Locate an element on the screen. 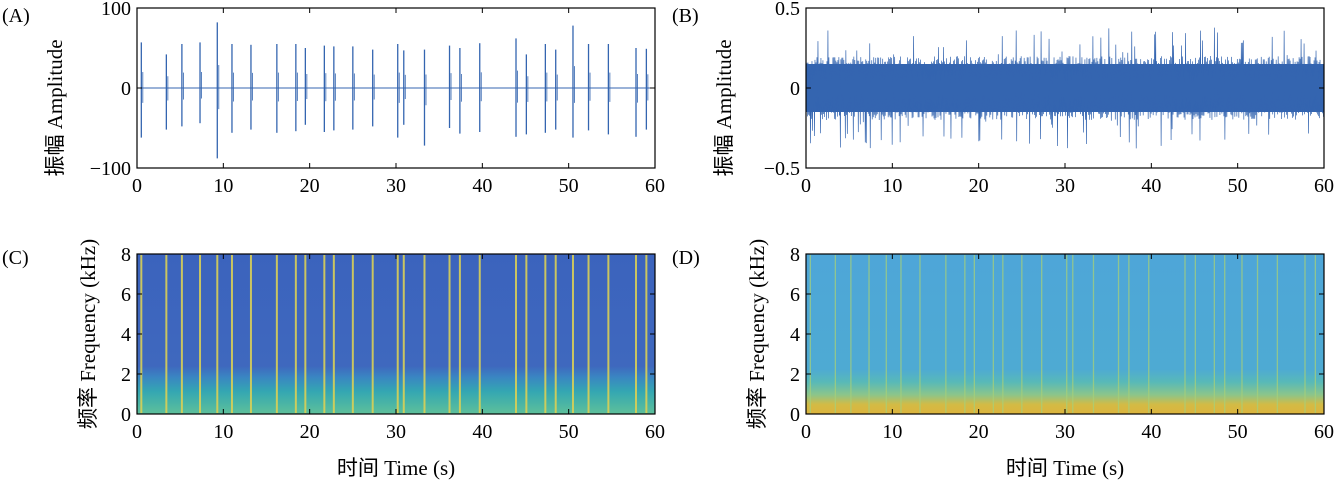 This screenshot has height=484, width=1338. spectrogram-d-events is located at coordinates (1063, 334).